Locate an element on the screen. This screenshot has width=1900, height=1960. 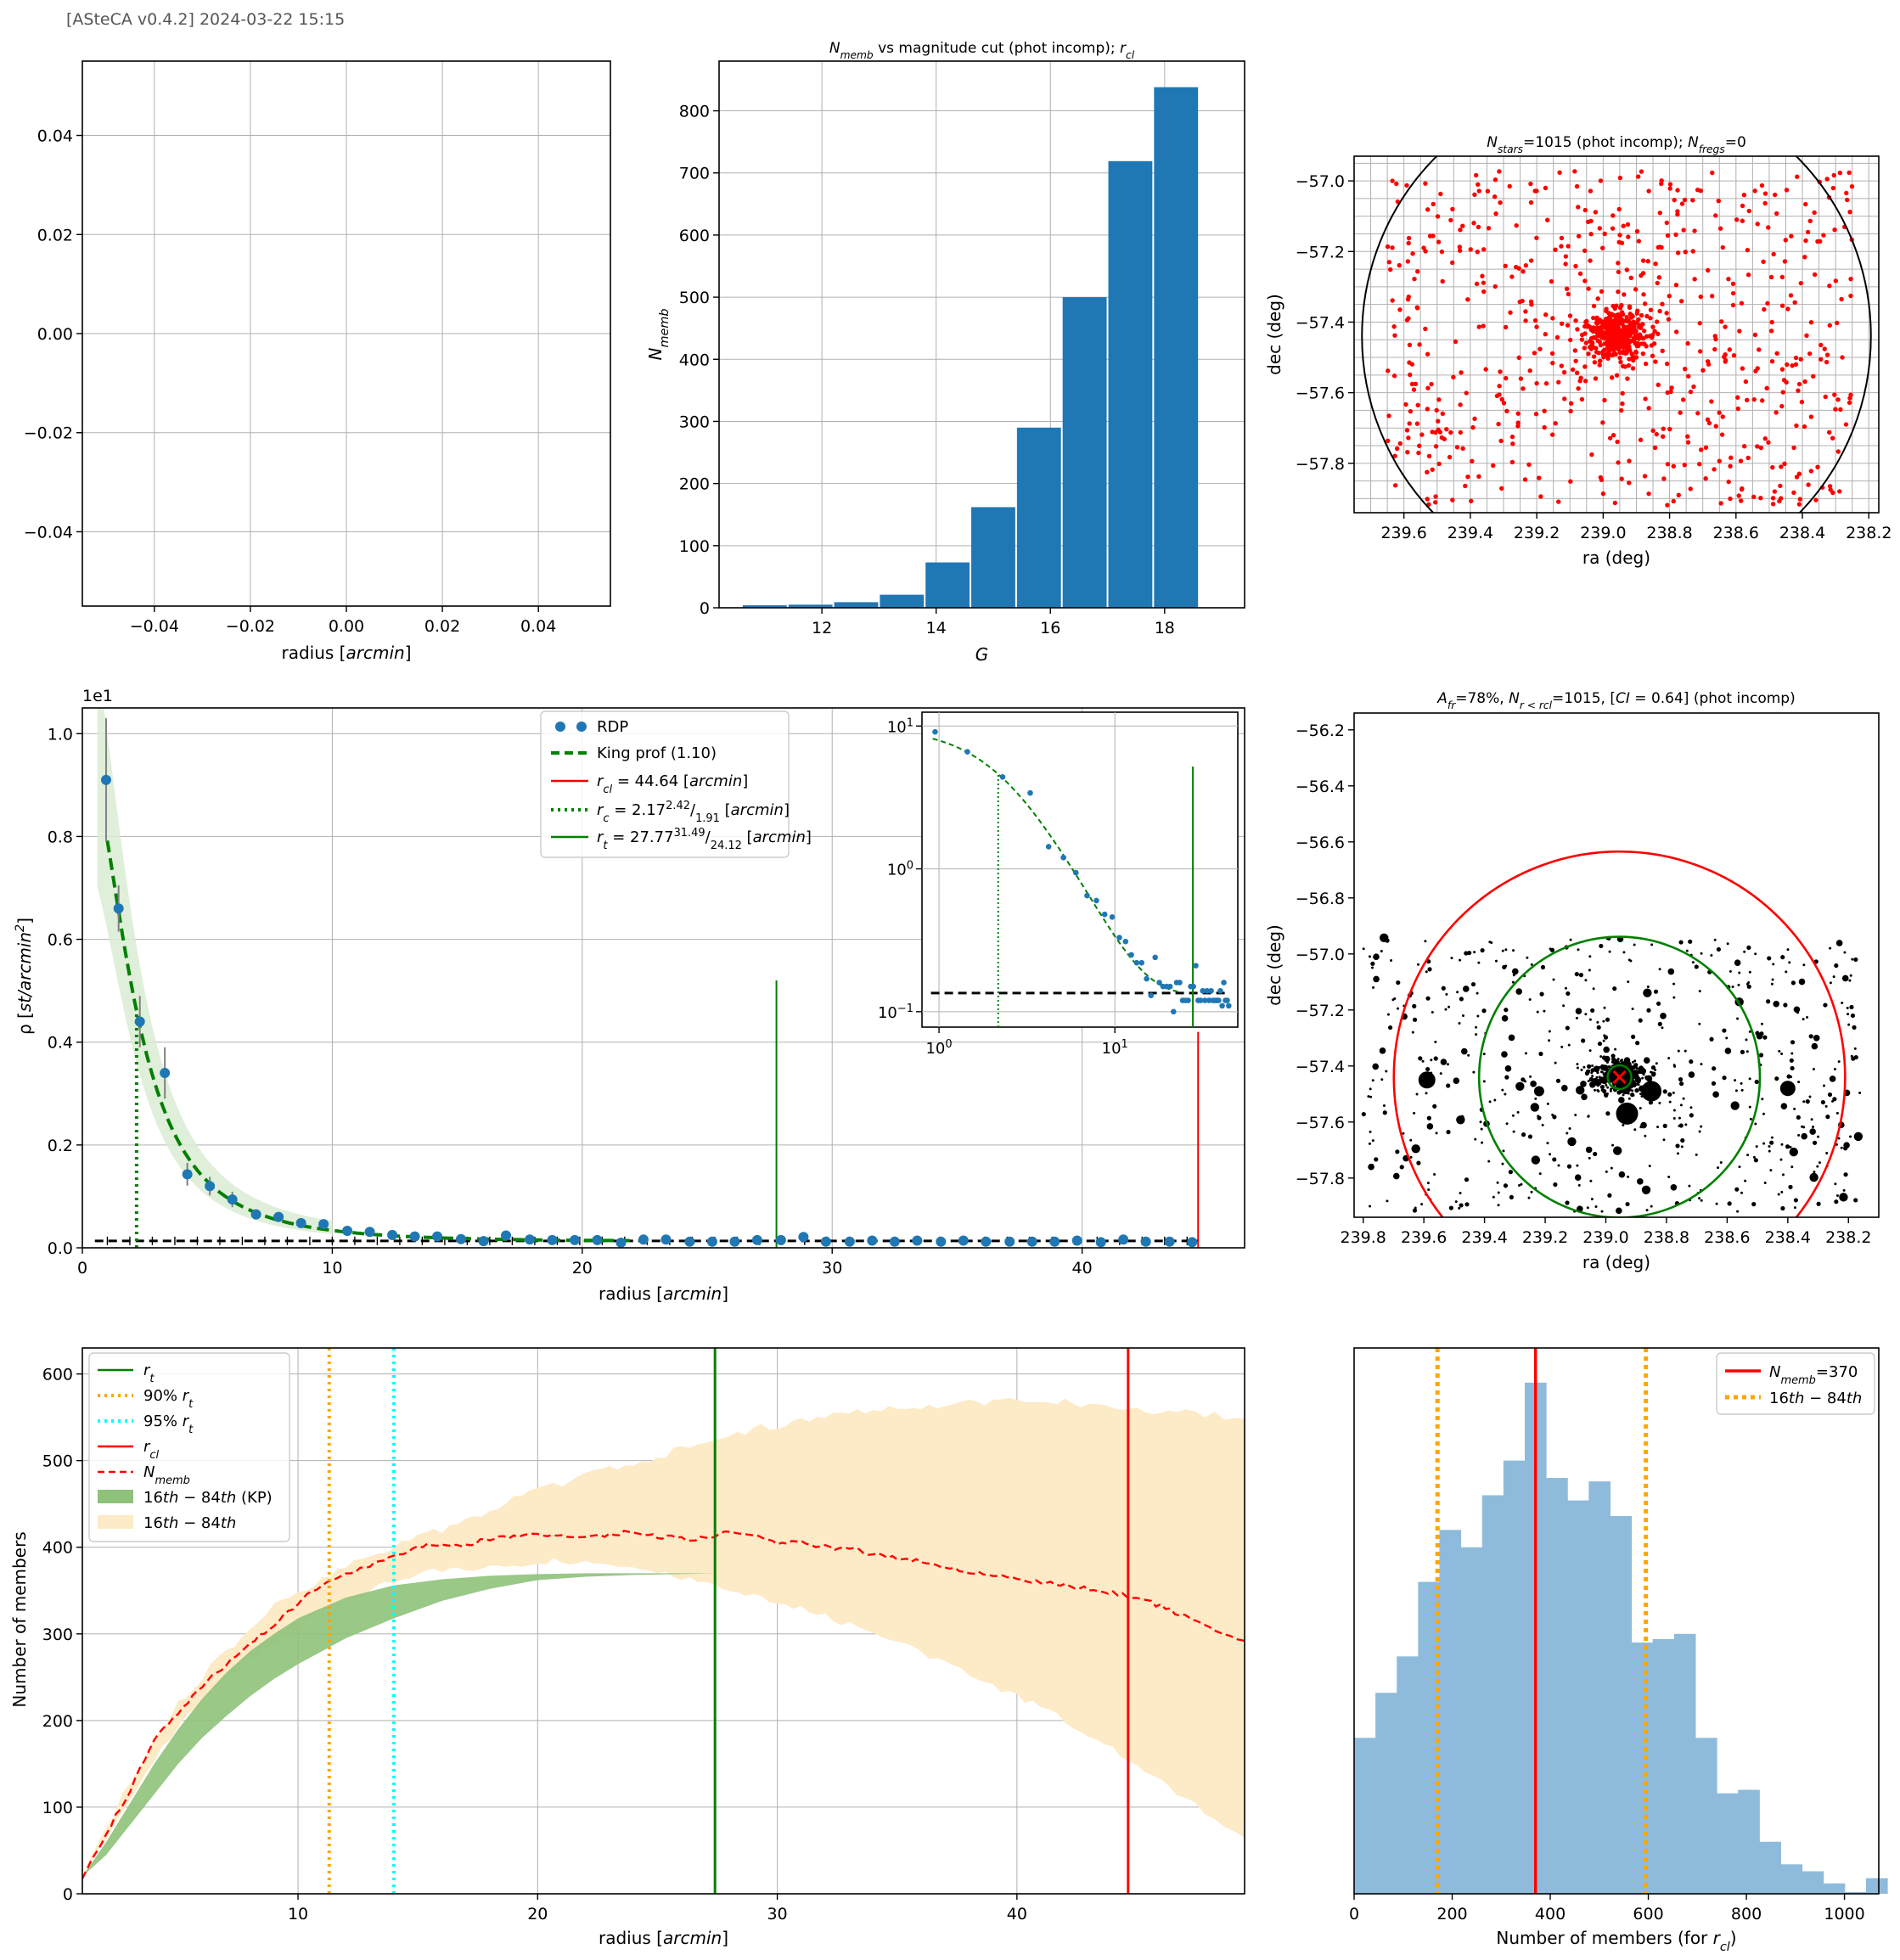
members-radius-legend-kp-label: 16th − 84th (KP) is located at coordinates (208, 1498).